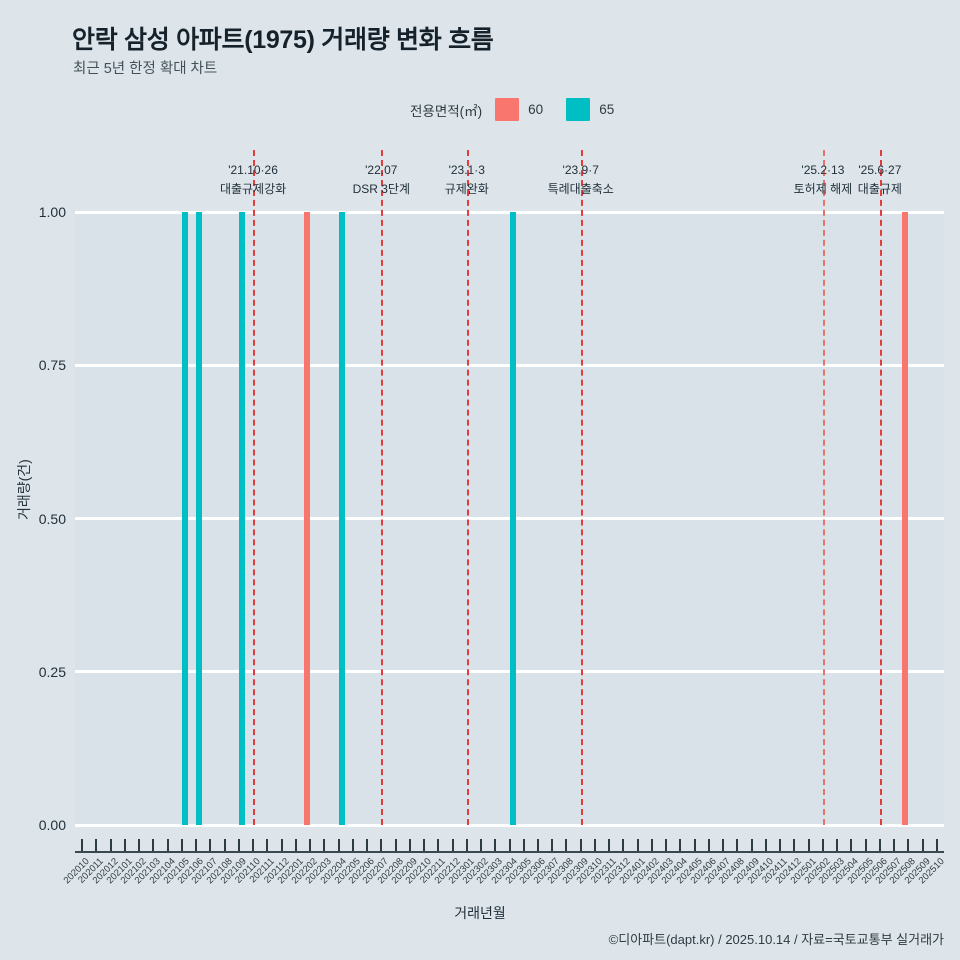  I want to click on event-label: 토허제 해제, so click(823, 188).